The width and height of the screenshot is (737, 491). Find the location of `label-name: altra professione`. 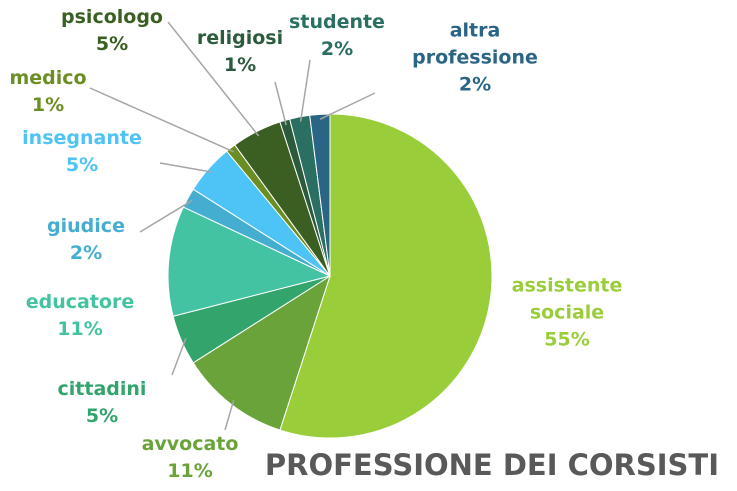

label-name: altra professione is located at coordinates (475, 44).